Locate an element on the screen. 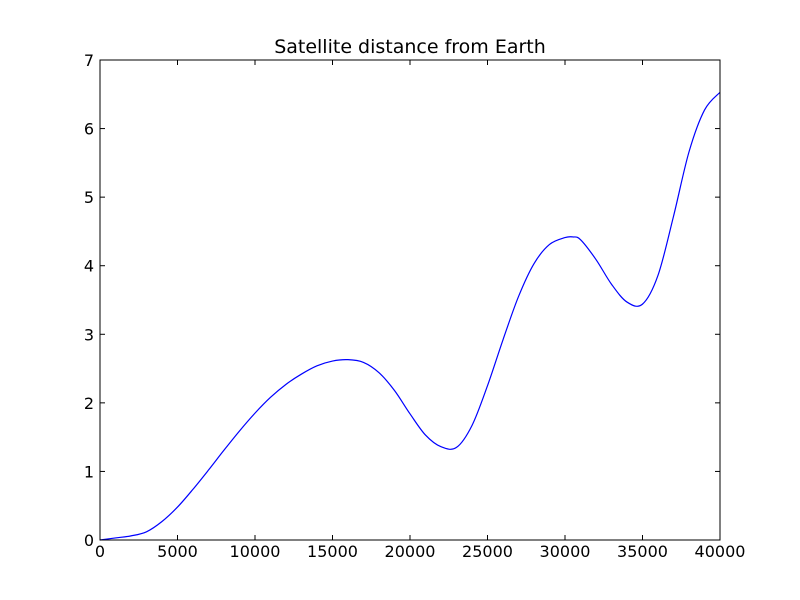 The width and height of the screenshot is (800, 600). x-tick-label: 5000 is located at coordinates (177, 551).